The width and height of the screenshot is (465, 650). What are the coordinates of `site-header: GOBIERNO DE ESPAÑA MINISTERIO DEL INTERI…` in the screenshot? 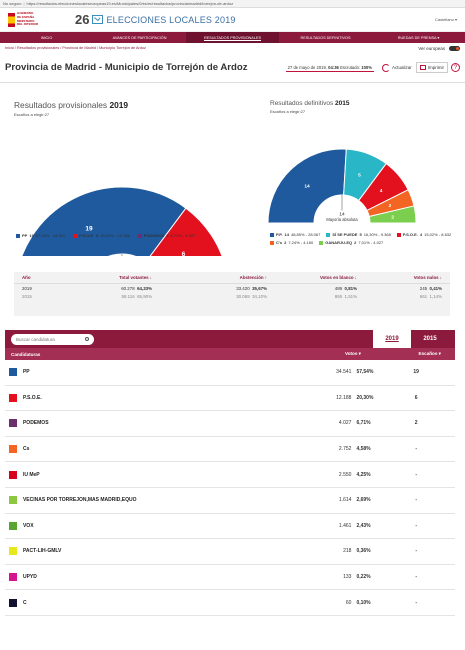 It's located at (232, 20).